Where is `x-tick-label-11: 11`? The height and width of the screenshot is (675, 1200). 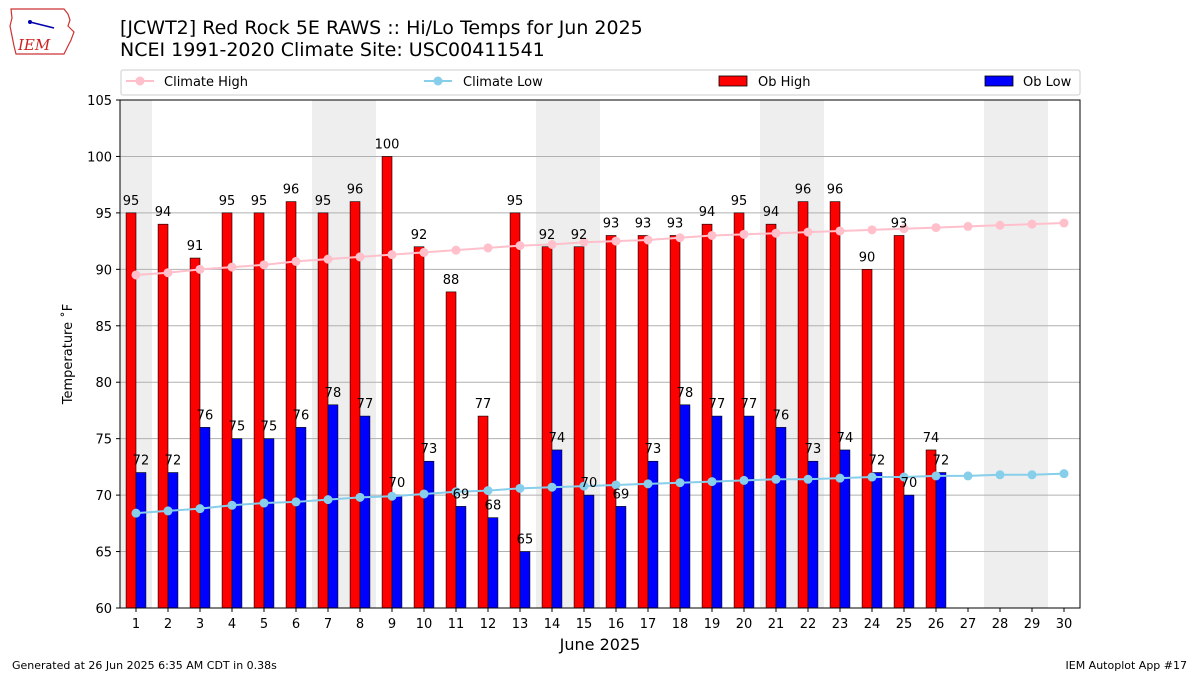
x-tick-label-11: 11 is located at coordinates (456, 624).